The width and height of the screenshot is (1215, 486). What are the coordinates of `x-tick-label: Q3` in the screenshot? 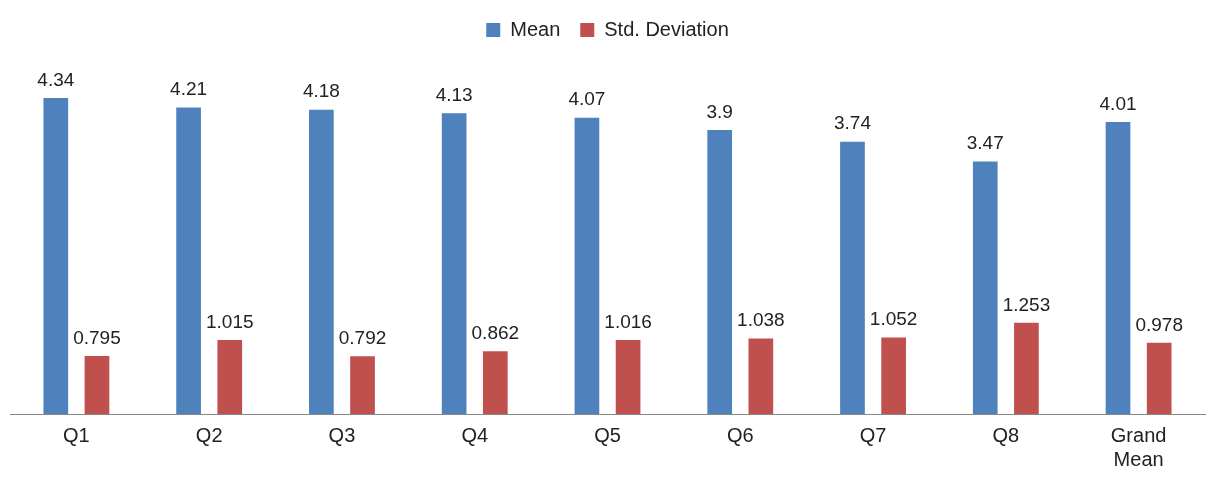 It's located at (342, 434).